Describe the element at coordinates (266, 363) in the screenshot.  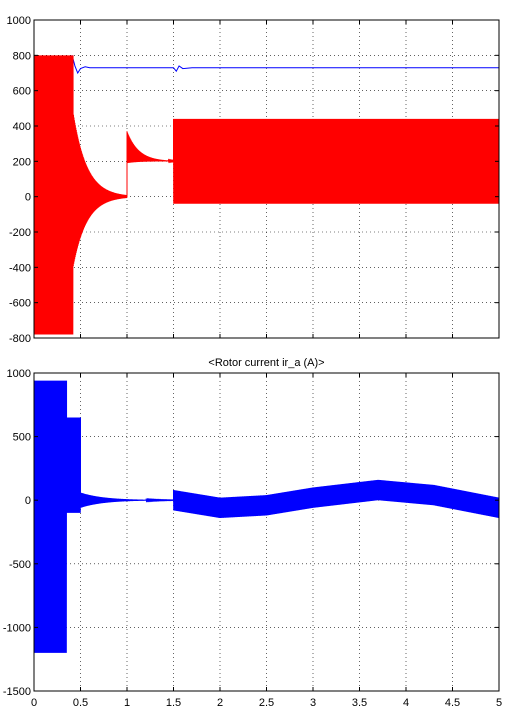
I see `chart-title: <Rotor current ir_a (A)>` at that location.